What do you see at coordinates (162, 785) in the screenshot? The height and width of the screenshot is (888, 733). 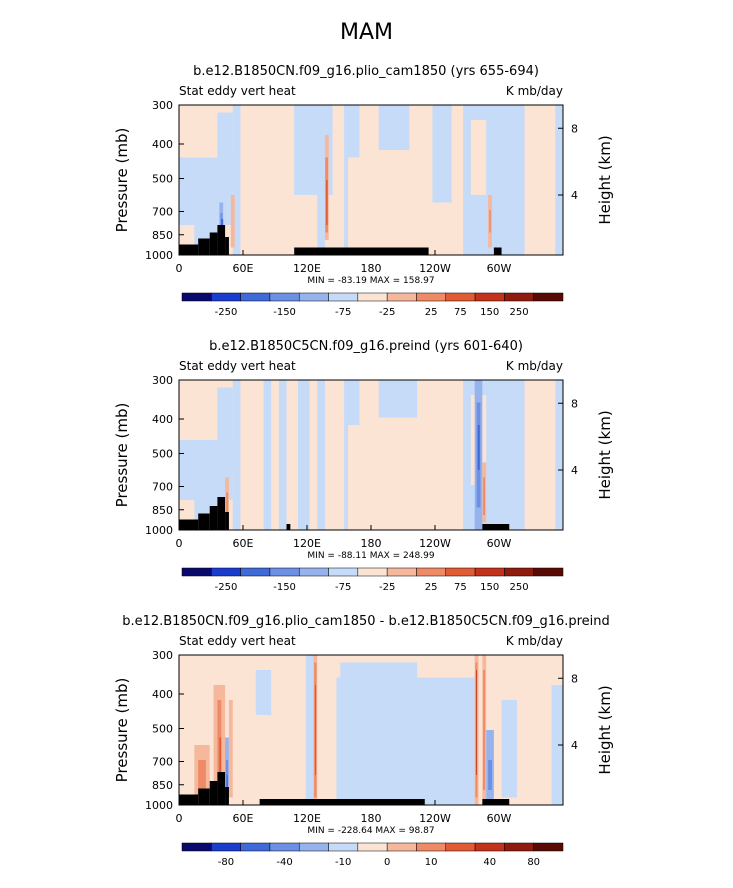 I see `y-tick-label: 850` at bounding box center [162, 785].